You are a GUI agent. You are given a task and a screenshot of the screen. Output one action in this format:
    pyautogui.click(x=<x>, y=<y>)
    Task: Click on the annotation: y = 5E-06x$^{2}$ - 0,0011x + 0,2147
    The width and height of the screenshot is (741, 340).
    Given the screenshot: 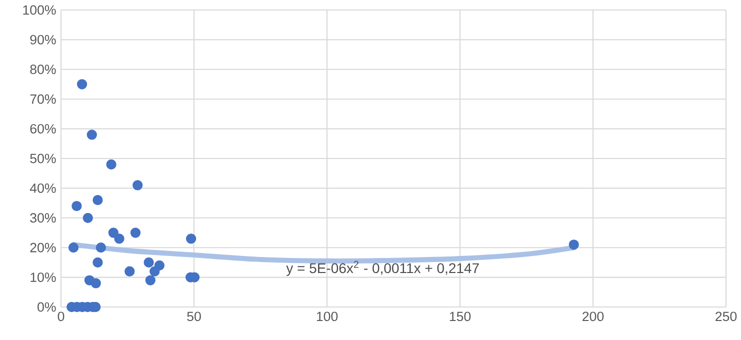 What is the action you would take?
    pyautogui.click(x=382, y=268)
    